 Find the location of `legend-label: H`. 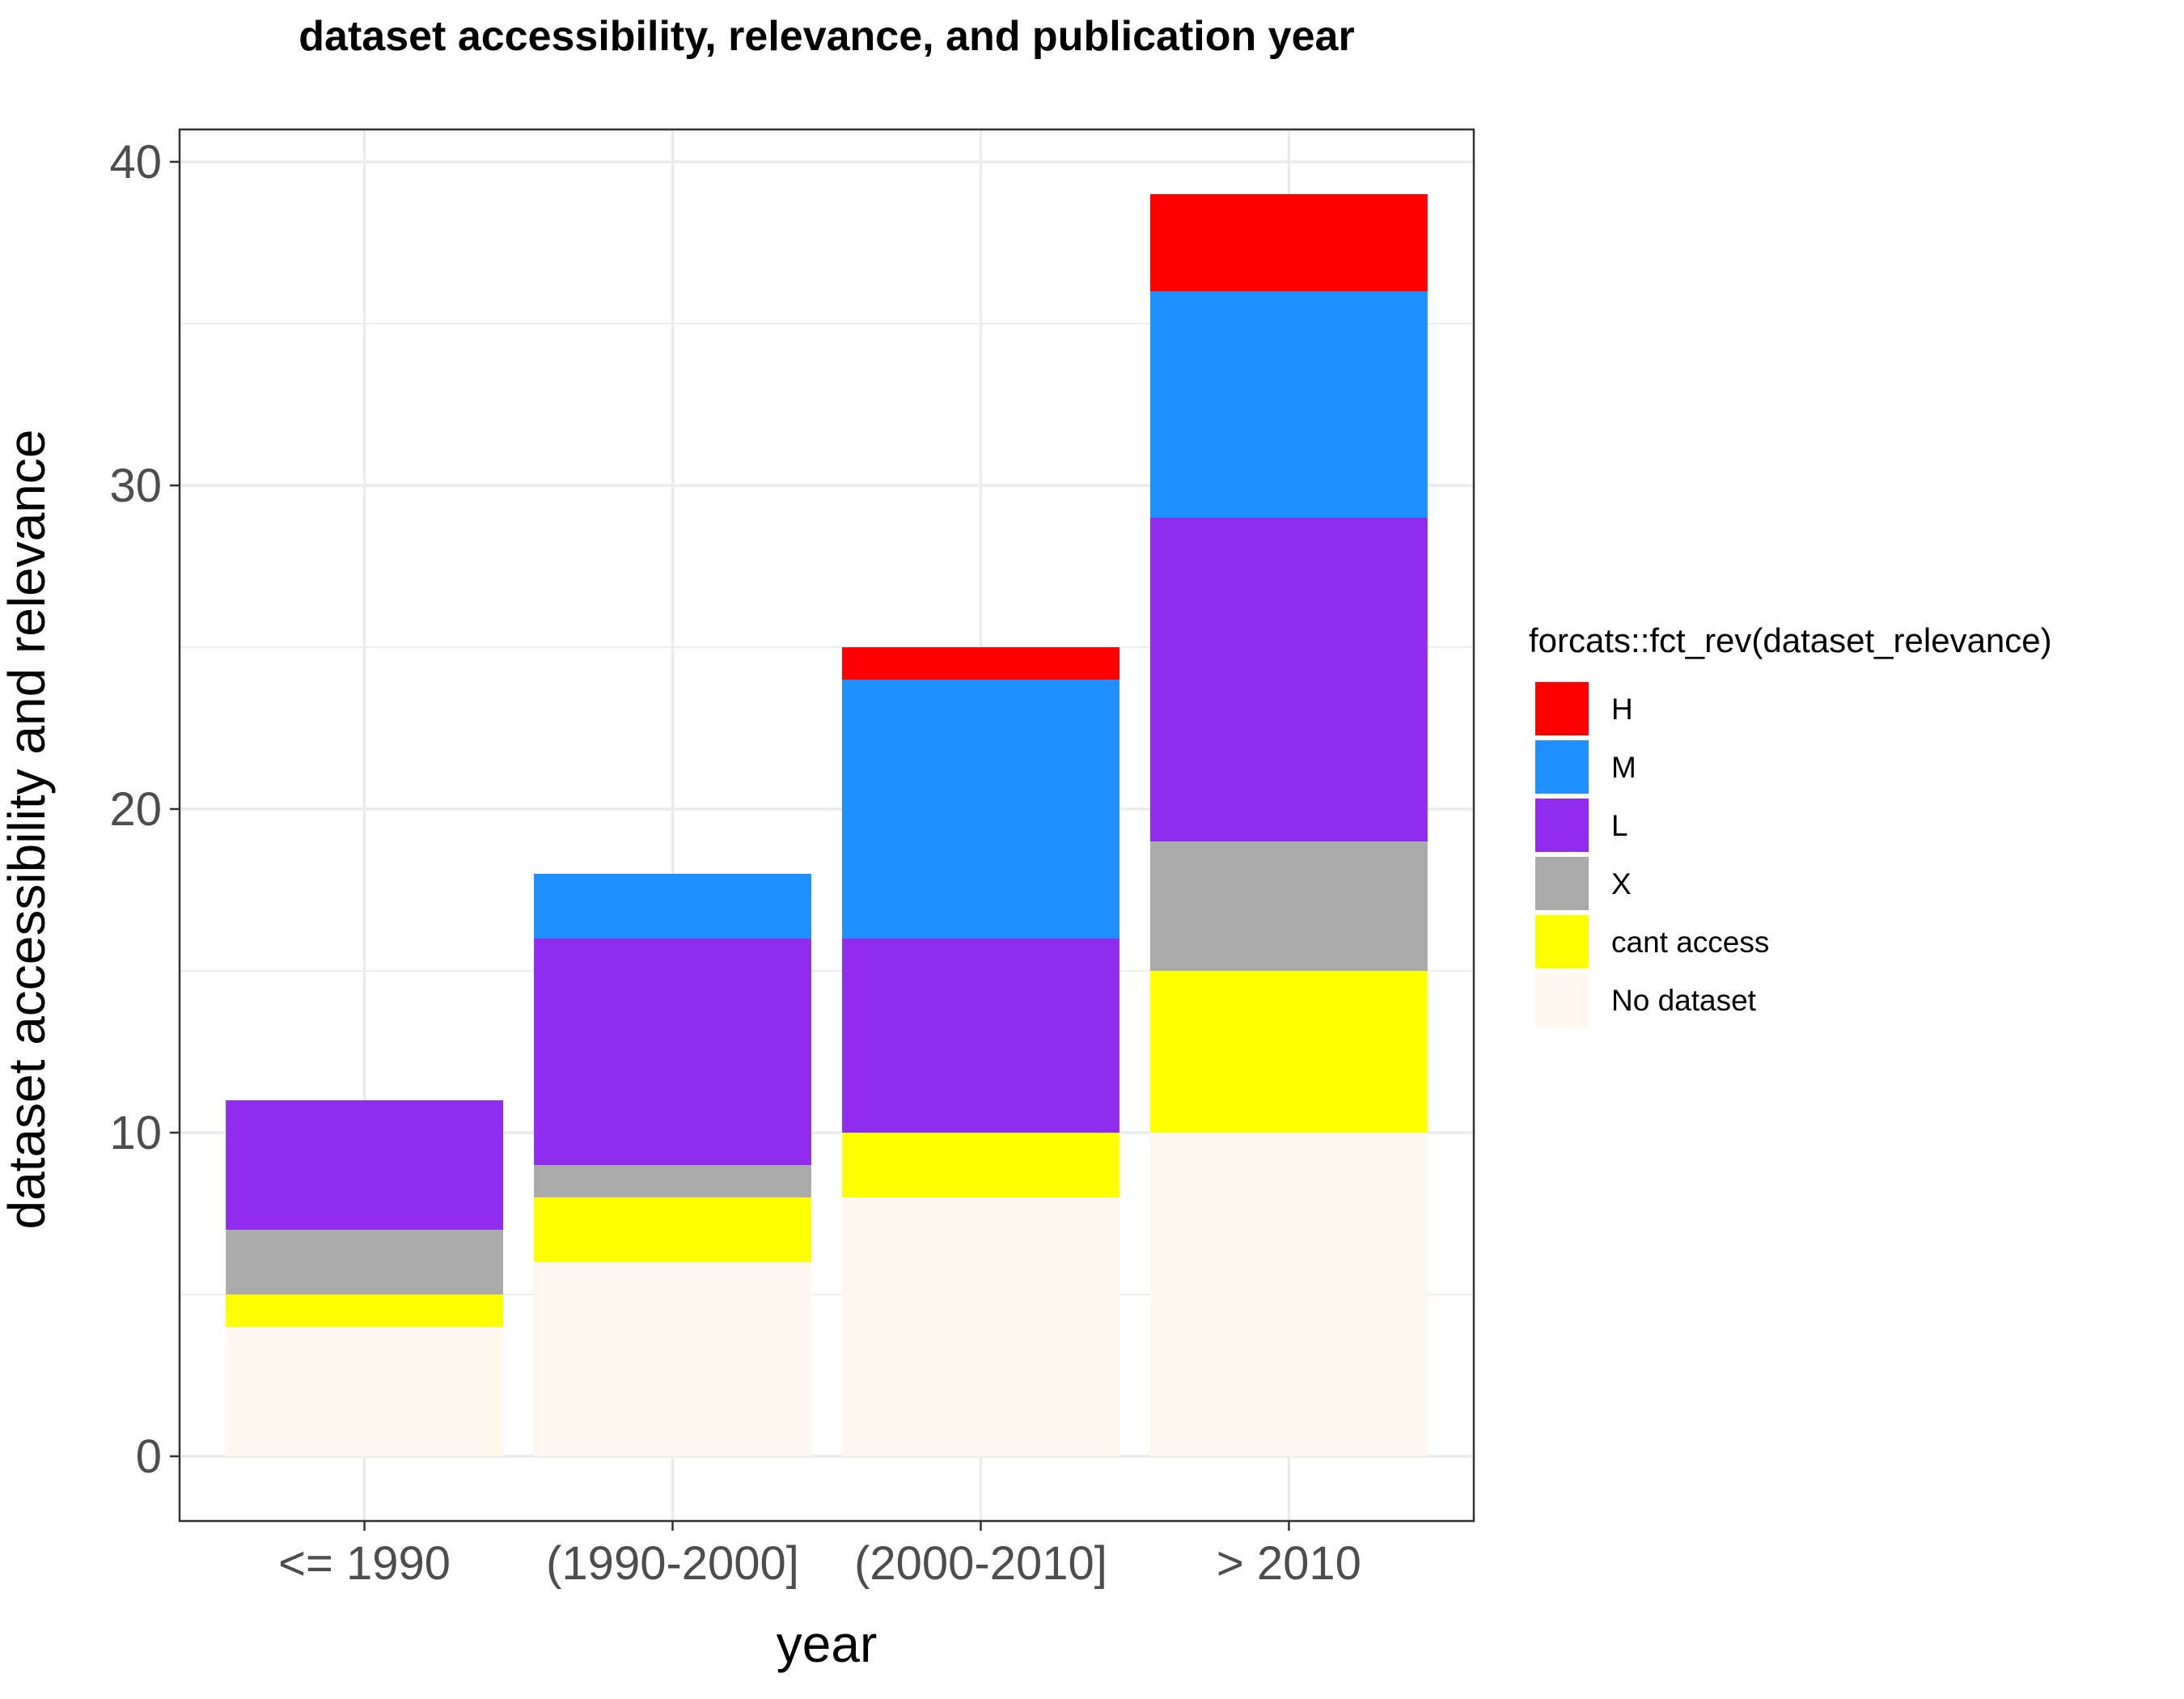

legend-label: H is located at coordinates (1622, 709).